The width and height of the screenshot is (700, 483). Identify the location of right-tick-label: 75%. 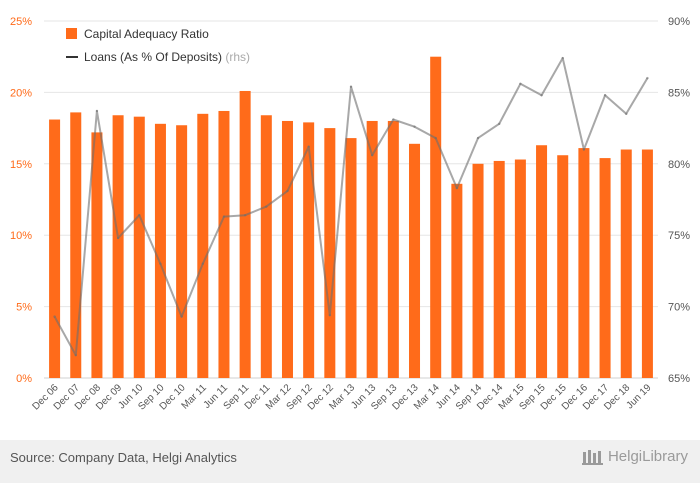
(679, 236).